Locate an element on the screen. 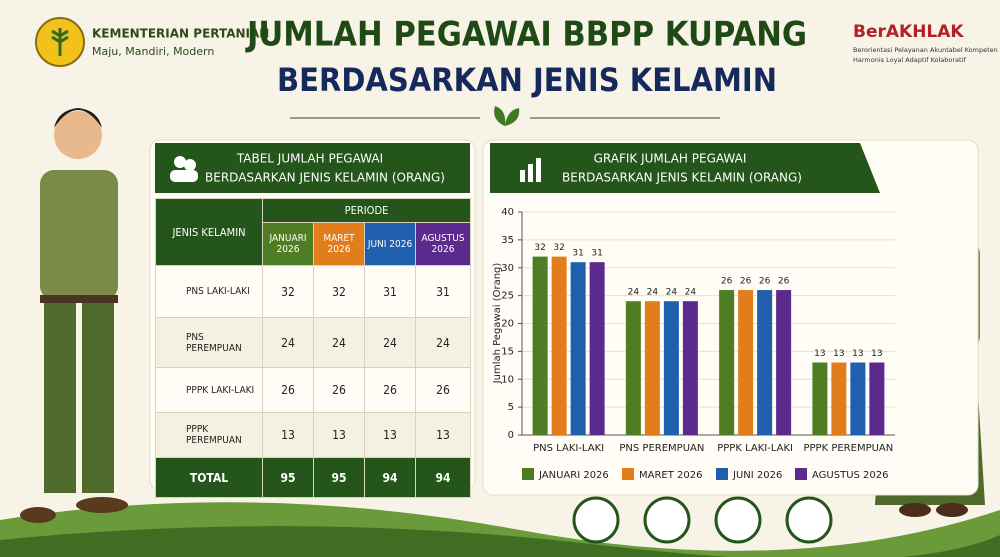  leaf is located at coordinates (507, 116).